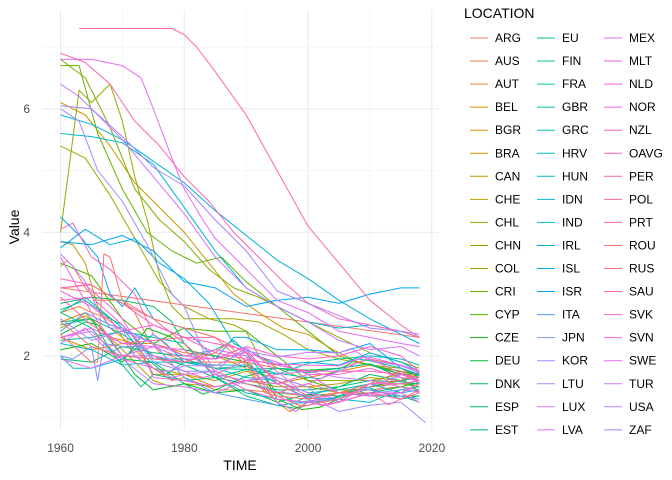 The height and width of the screenshot is (480, 672). What do you see at coordinates (642, 38) in the screenshot?
I see `legend-label: MEX` at bounding box center [642, 38].